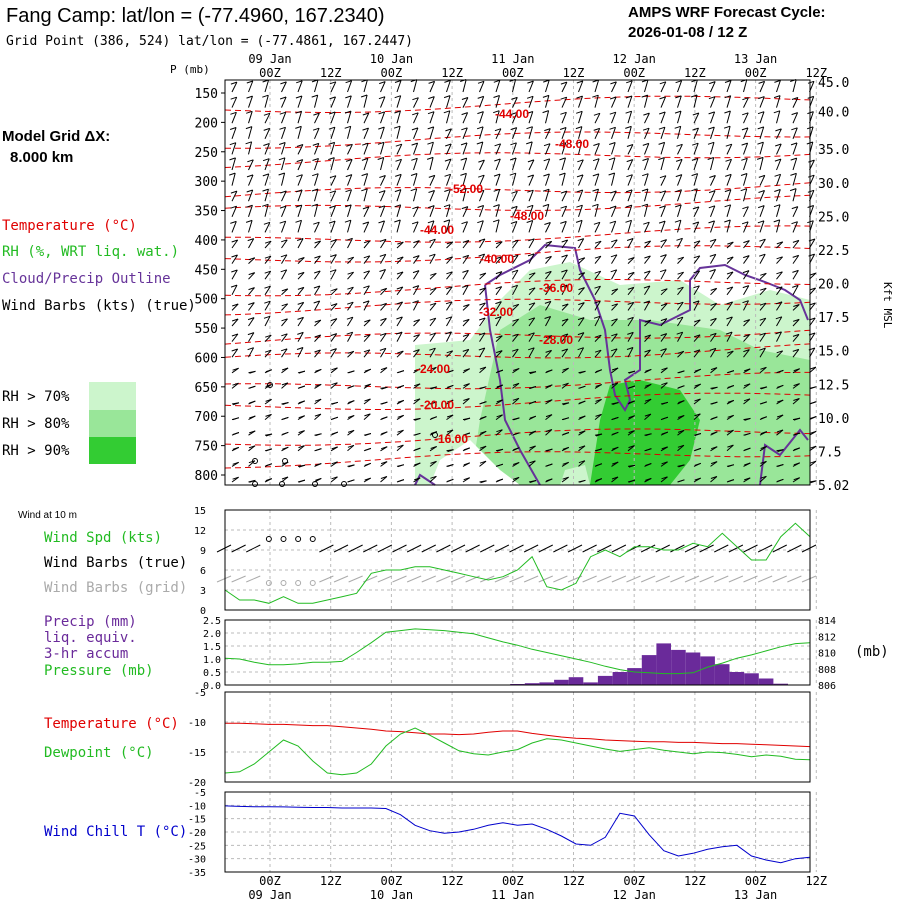  What do you see at coordinates (809, 579) in the screenshot?
I see `wind-barb-grid` at bounding box center [809, 579].